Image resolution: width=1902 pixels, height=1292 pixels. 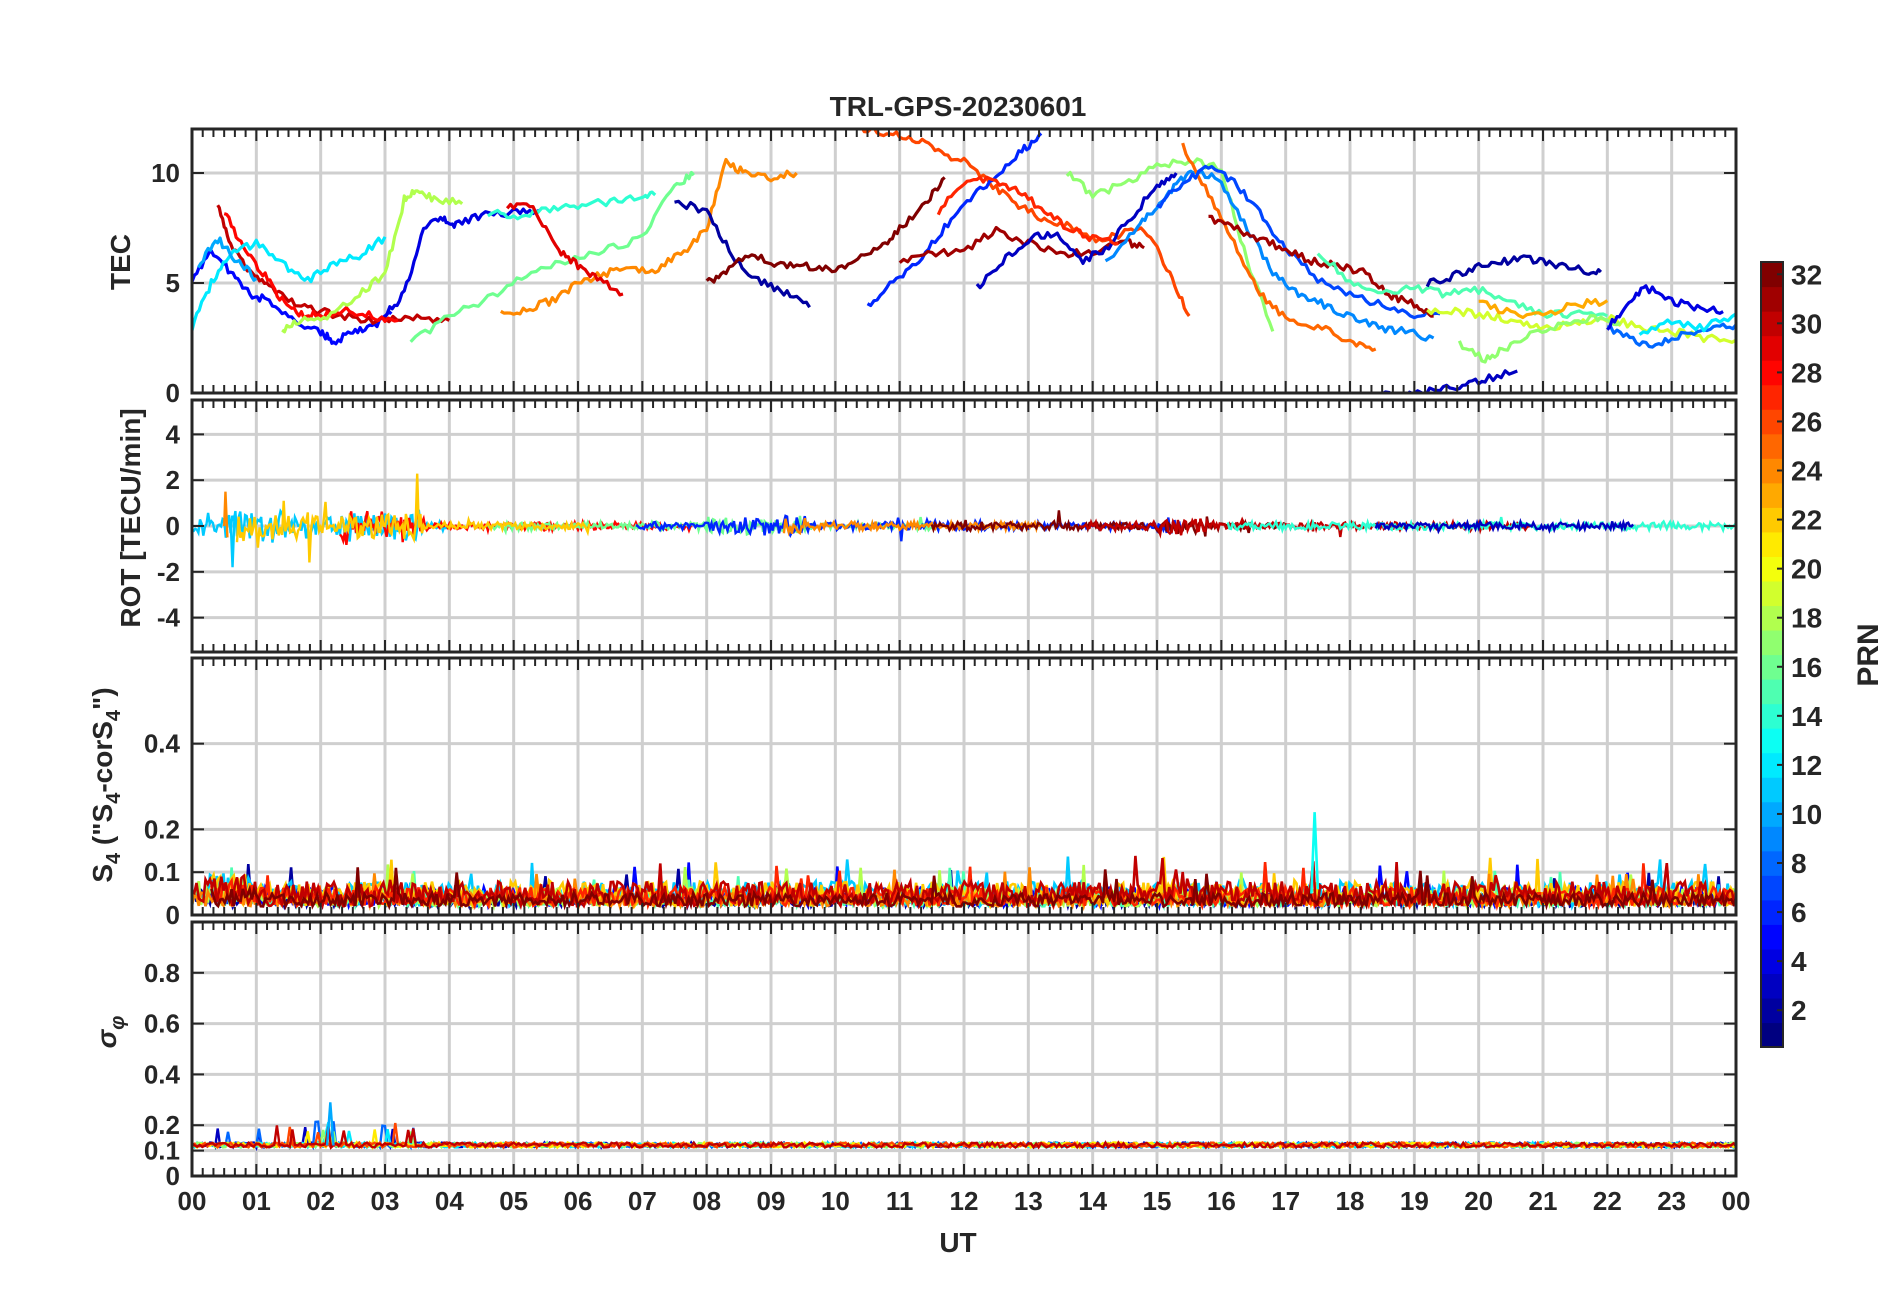 I want to click on x-tick-label: 15, so click(x=1157, y=1201).